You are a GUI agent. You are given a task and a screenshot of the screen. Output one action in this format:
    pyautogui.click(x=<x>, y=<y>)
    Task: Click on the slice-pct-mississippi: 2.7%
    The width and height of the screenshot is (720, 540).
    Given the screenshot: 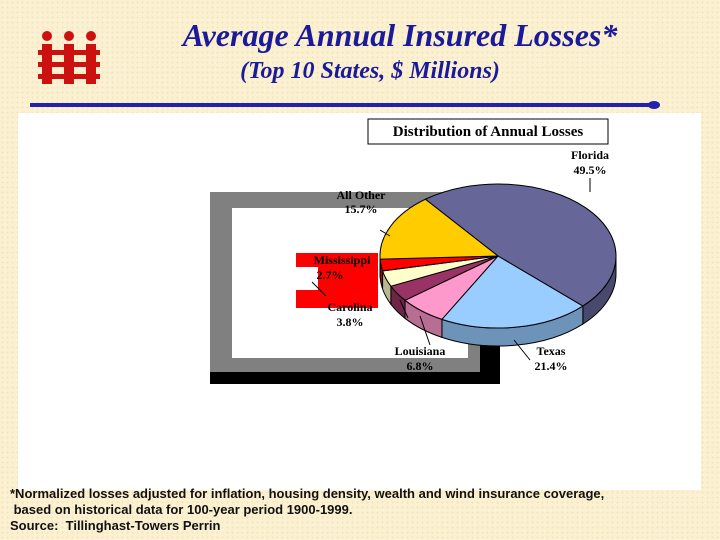 What is the action you would take?
    pyautogui.click(x=330, y=275)
    